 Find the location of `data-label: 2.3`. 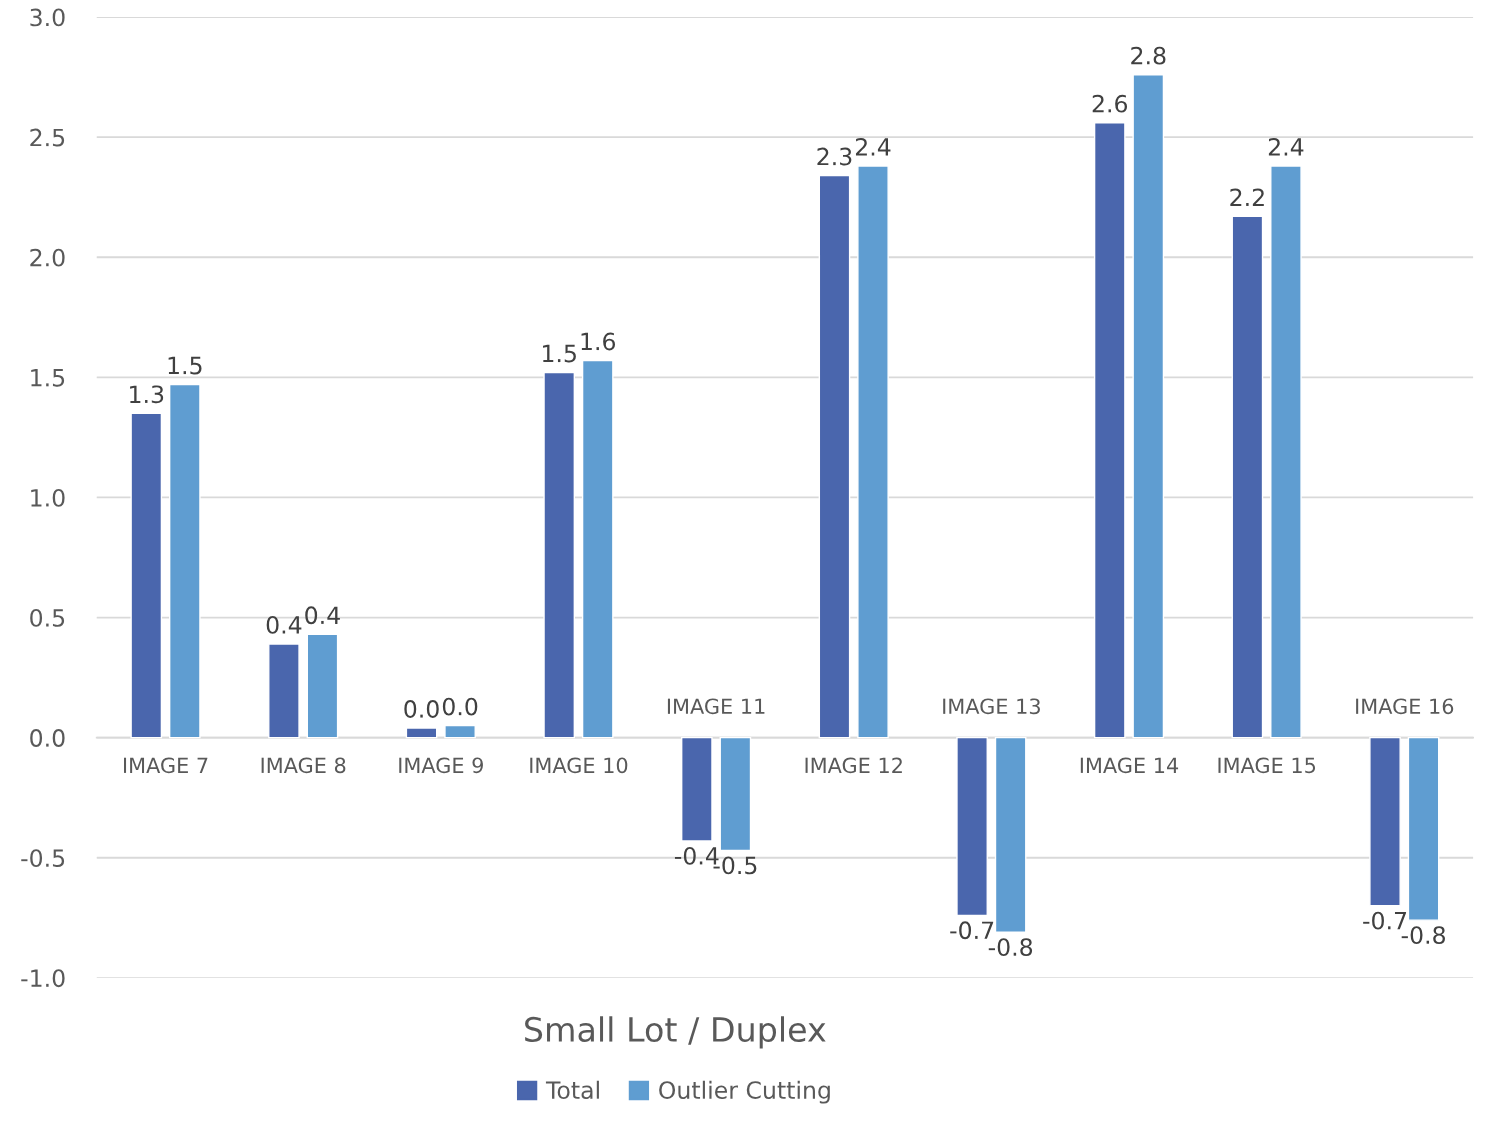

data-label: 2.3 is located at coordinates (834, 156).